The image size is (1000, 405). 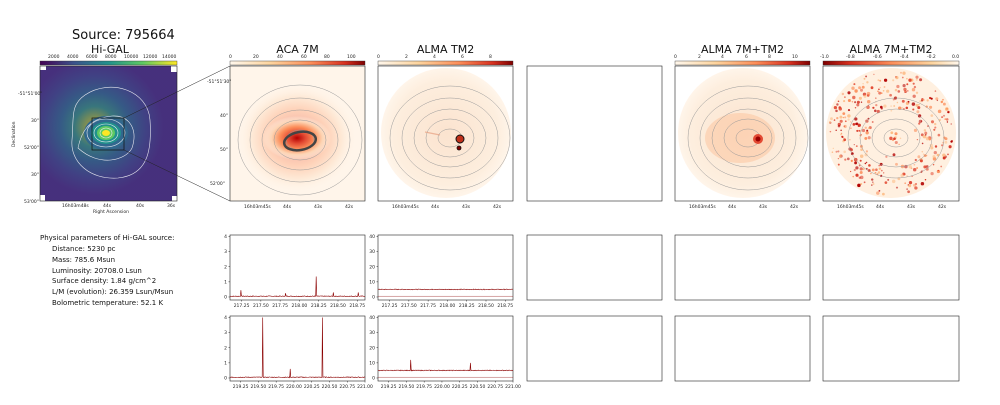 I want to click on tm2-frame, so click(x=445, y=133).